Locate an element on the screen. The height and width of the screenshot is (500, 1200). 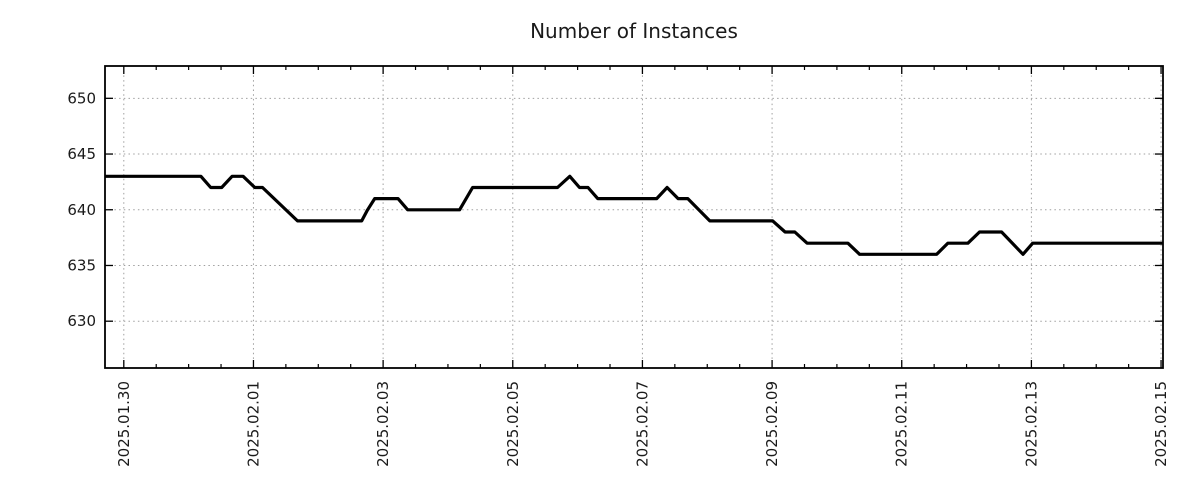
x-tick-label: 2025.02.13 is located at coordinates (1031, 424).